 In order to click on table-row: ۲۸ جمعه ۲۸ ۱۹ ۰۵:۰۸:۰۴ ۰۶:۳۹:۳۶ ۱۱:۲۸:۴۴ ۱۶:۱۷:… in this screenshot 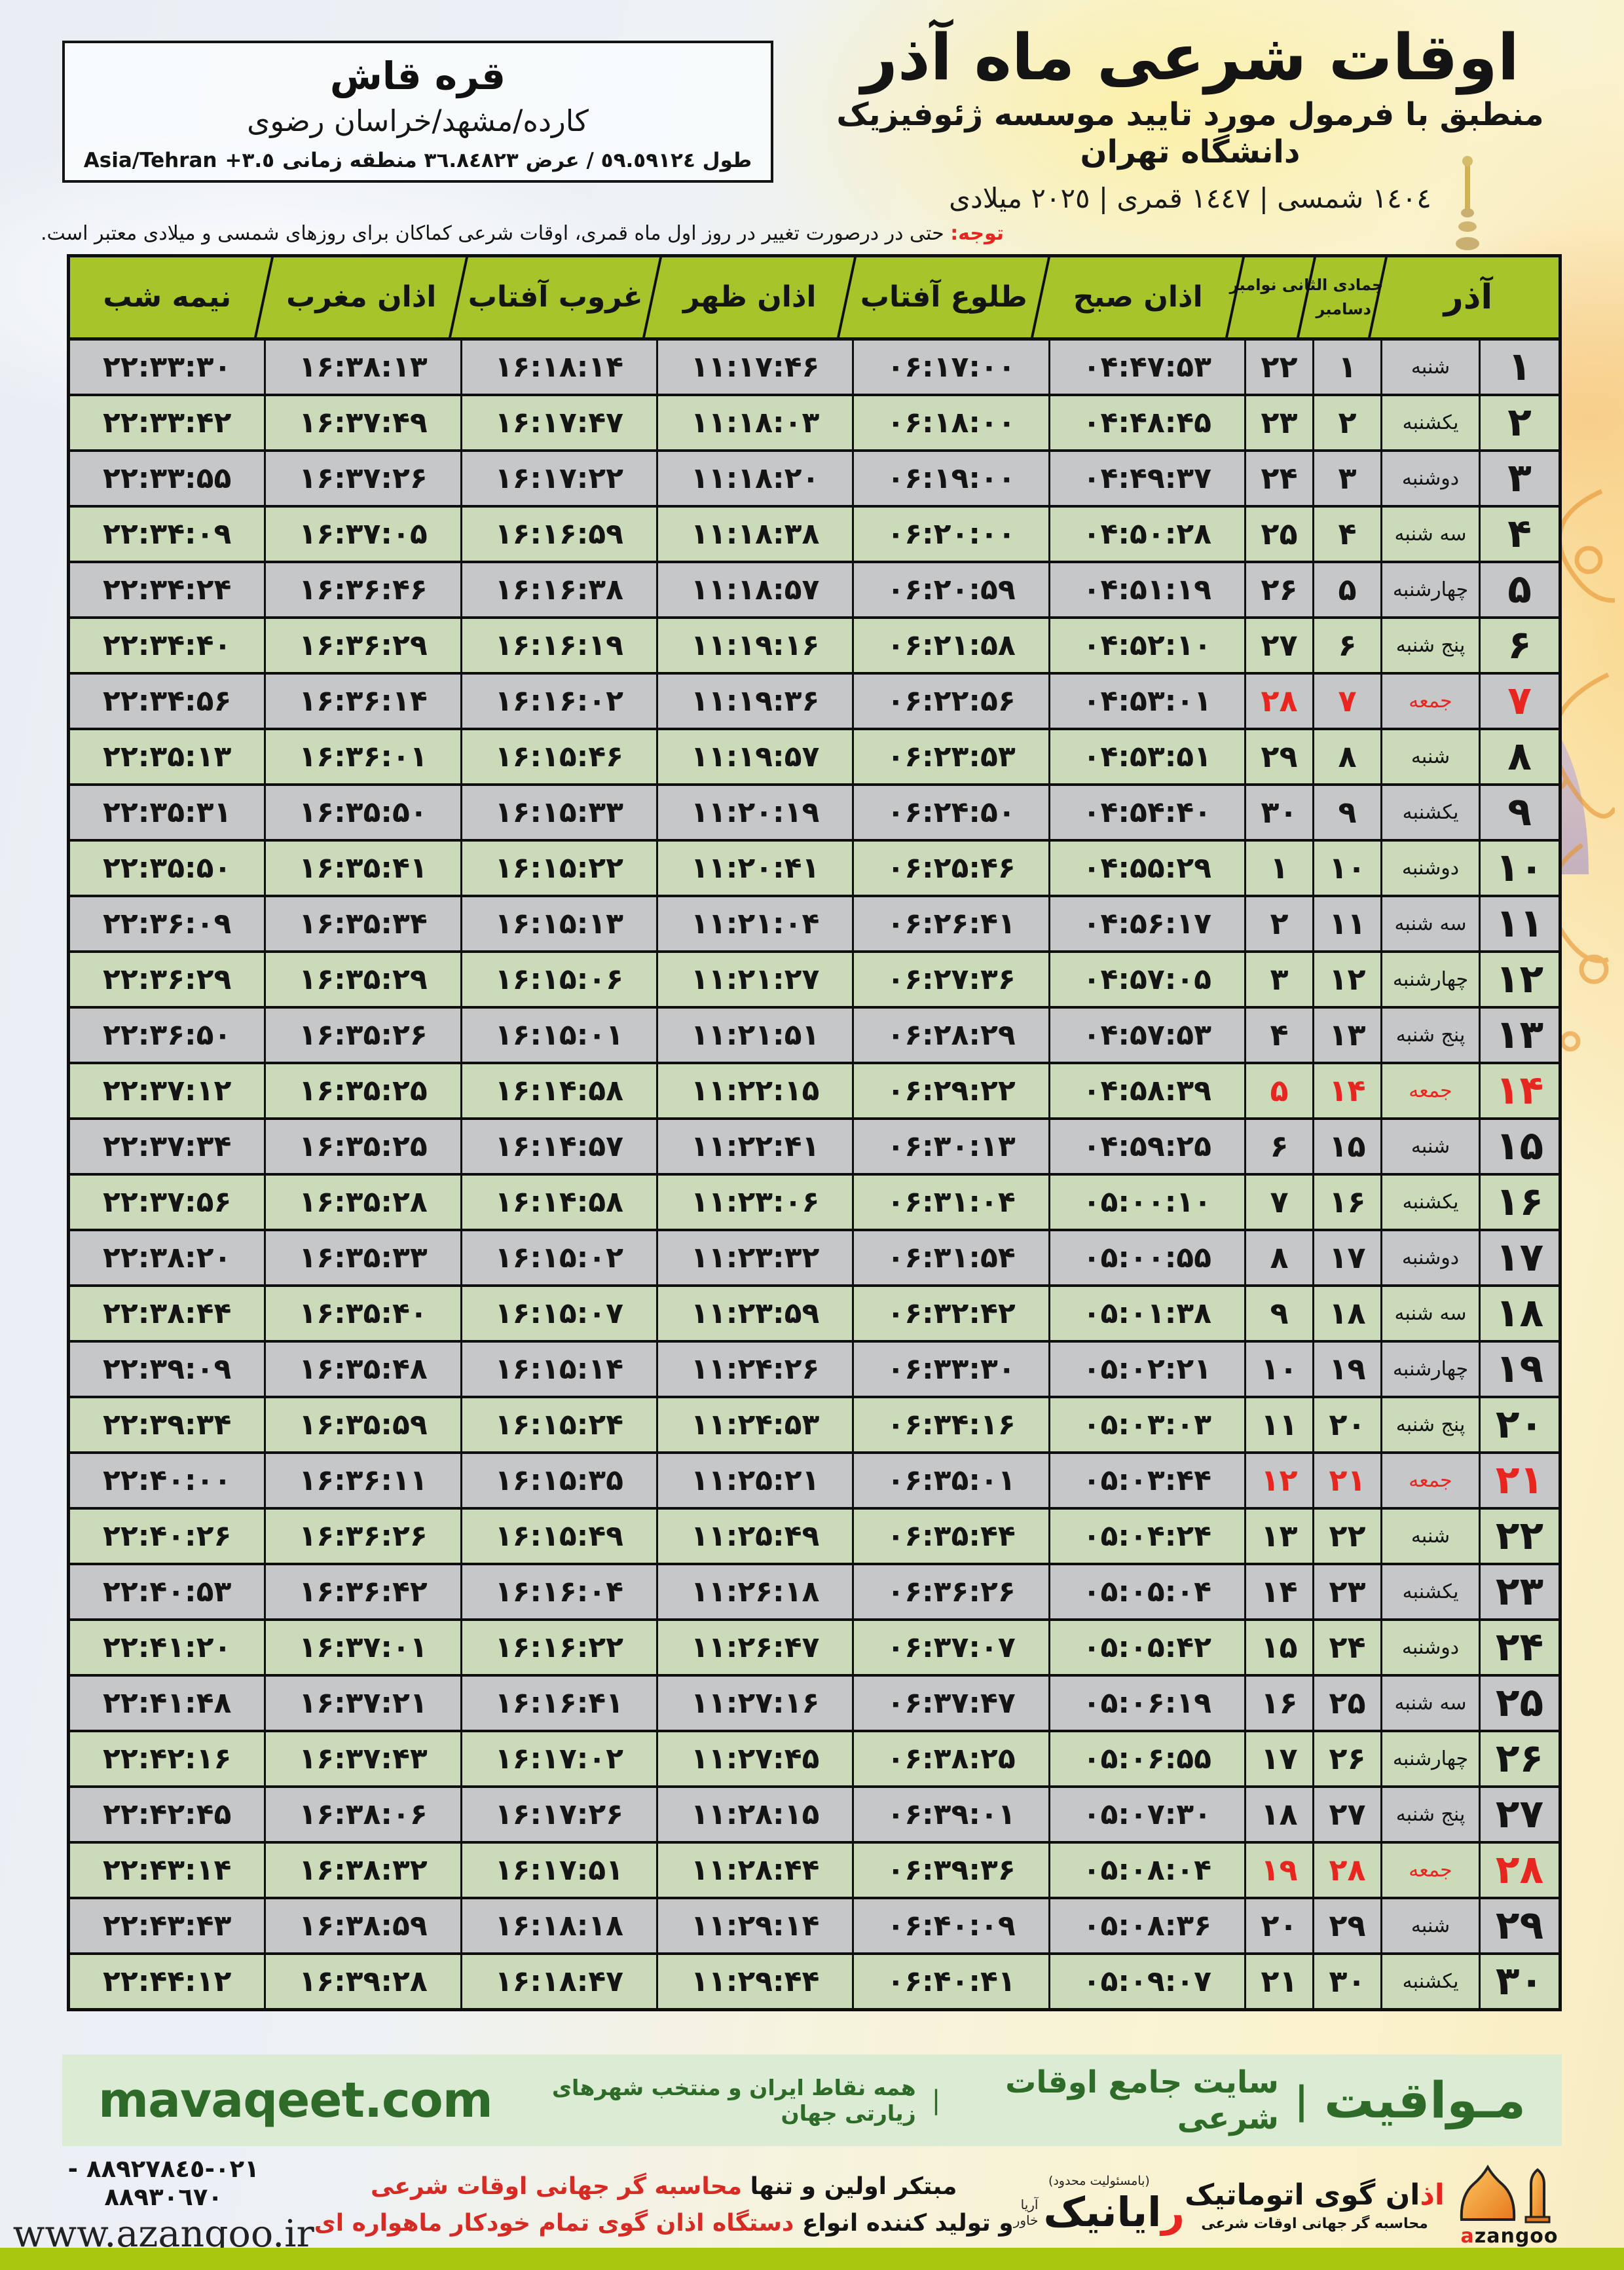, I will do `click(814, 1871)`.